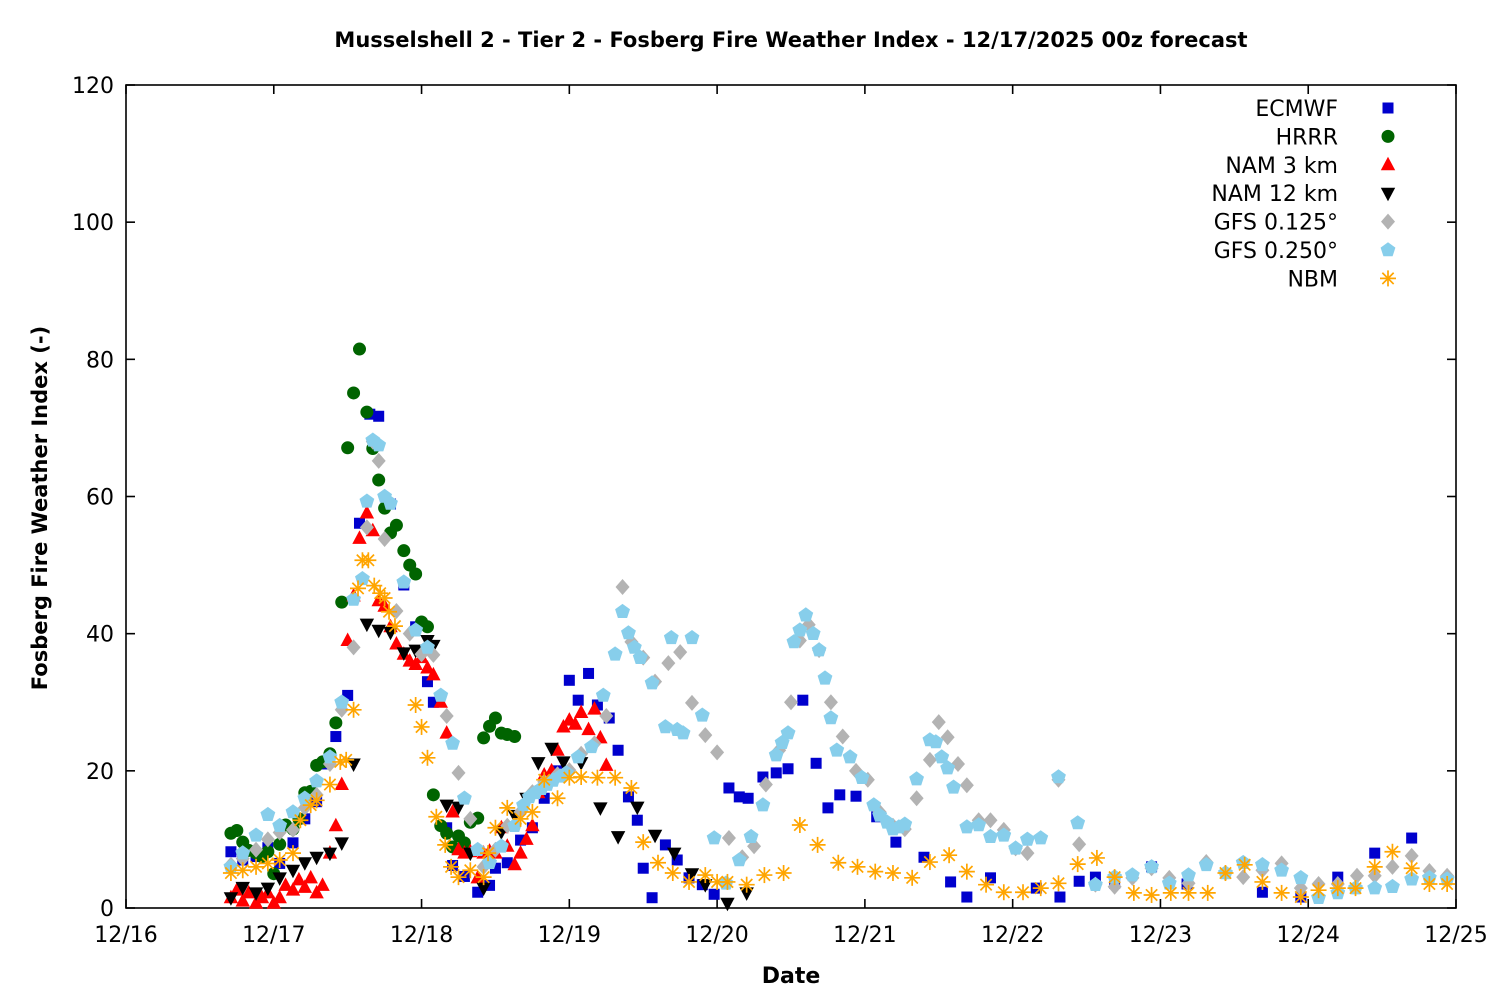 This screenshot has width=1500, height=1000. I want to click on y-tick-label: 20, so click(100, 772).